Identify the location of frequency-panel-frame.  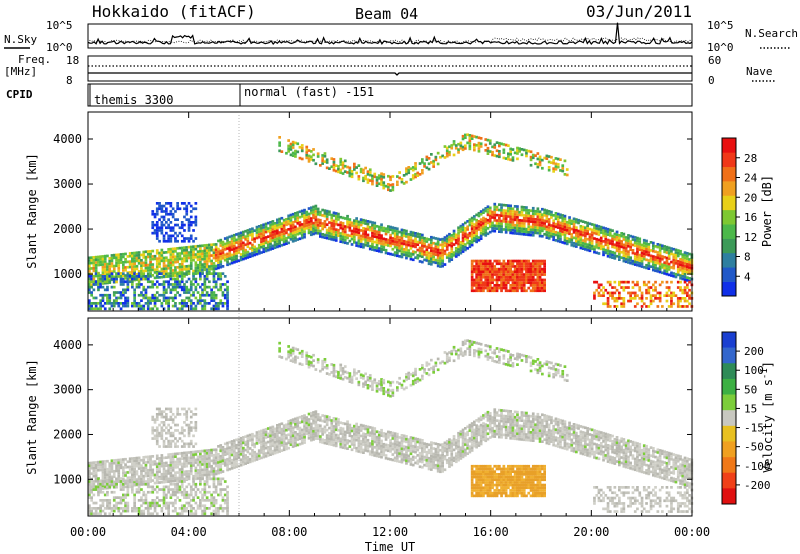
(390, 68).